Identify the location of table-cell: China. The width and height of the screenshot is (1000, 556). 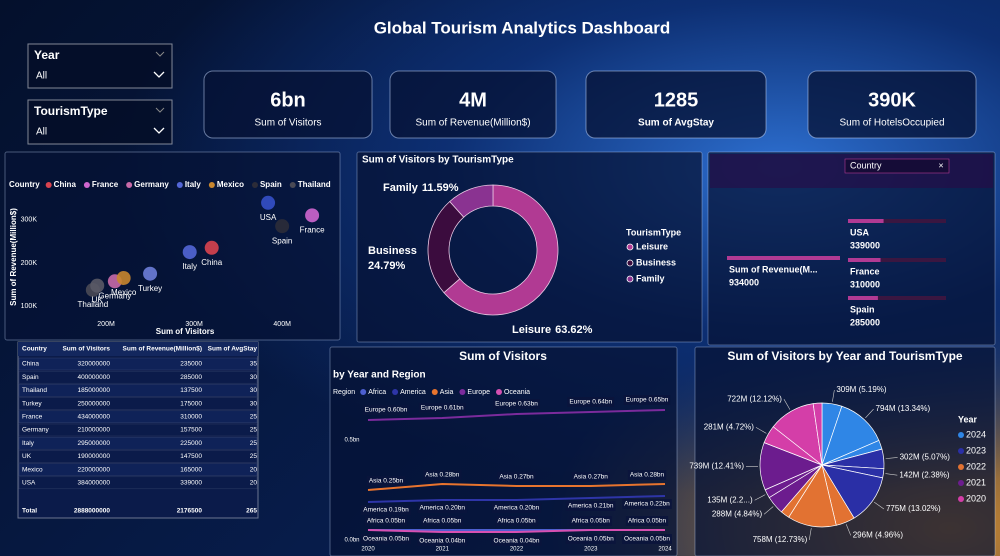
(30, 364).